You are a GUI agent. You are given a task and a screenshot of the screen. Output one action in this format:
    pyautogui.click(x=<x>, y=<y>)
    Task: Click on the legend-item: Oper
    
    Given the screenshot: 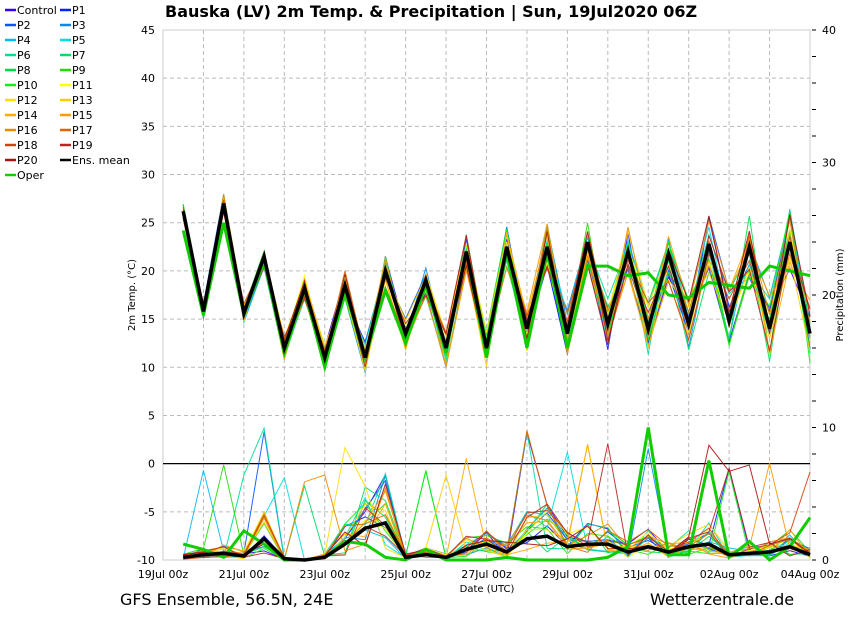 What is the action you would take?
    pyautogui.click(x=24, y=175)
    